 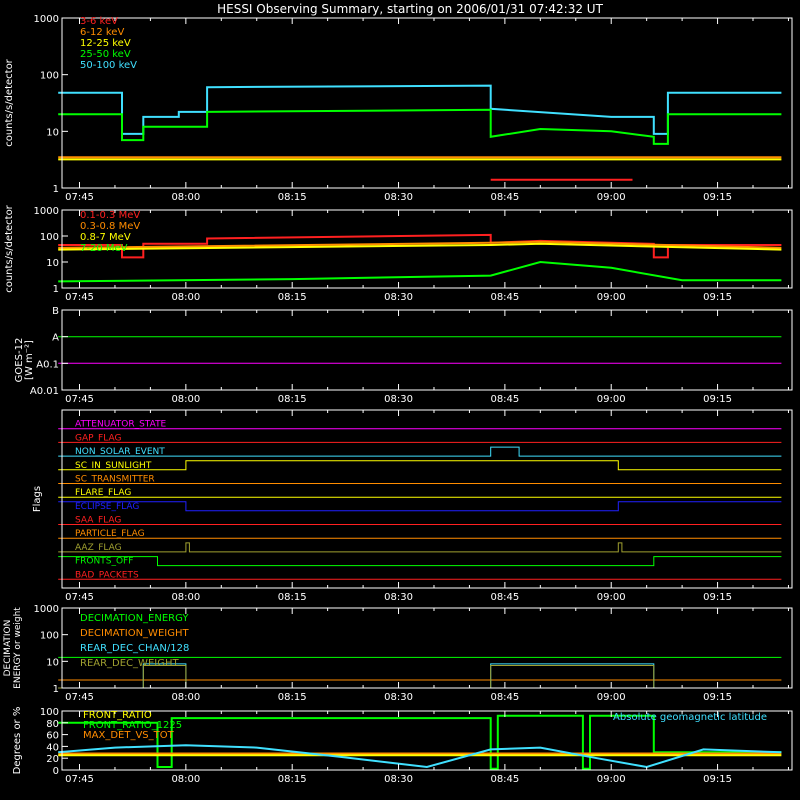 I want to click on flag-label: BAD_PACKETS, so click(x=107, y=575).